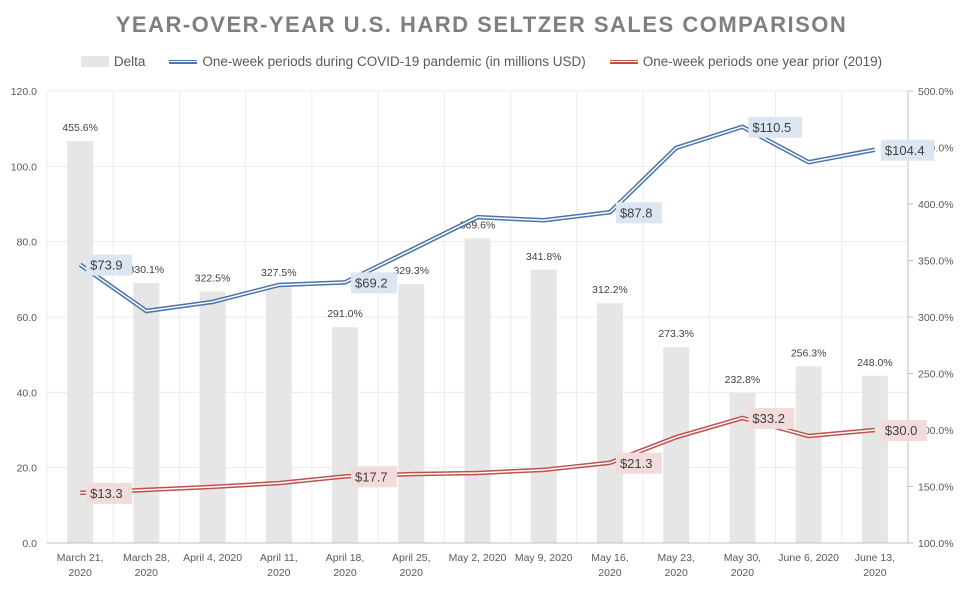 This screenshot has height=589, width=963. Describe the element at coordinates (279, 273) in the screenshot. I see `bar-data-label: 327.5%` at that location.